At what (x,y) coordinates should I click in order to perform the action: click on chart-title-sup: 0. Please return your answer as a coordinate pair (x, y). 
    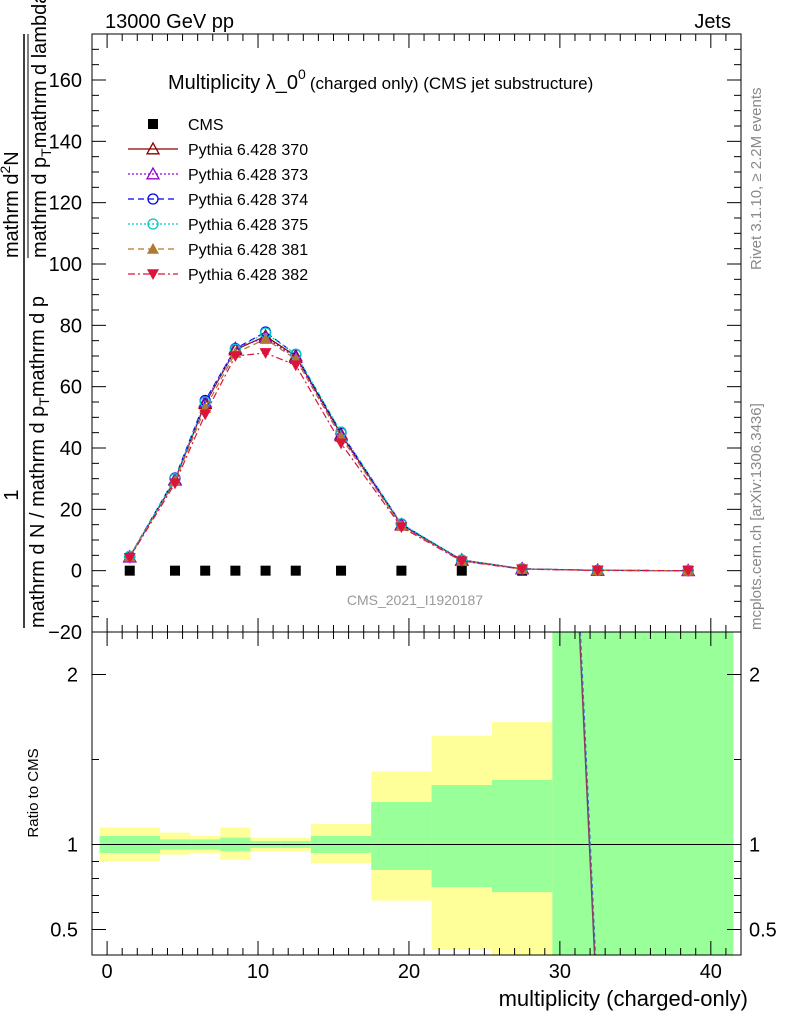
    Looking at the image, I should click on (302, 74).